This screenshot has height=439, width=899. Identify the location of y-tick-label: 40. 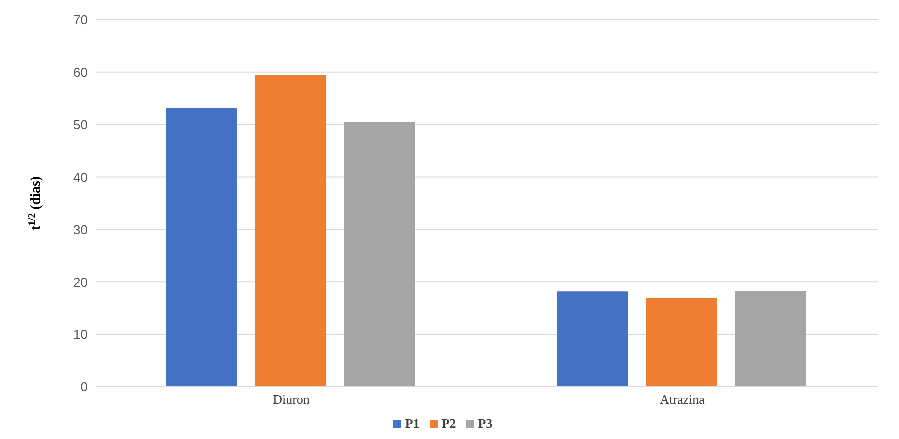
(81, 177).